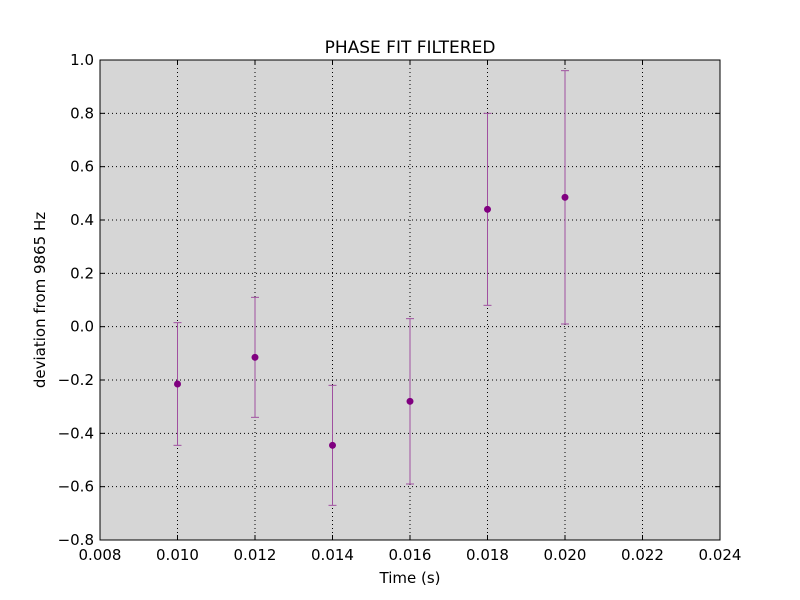 Image resolution: width=800 pixels, height=600 pixels. I want to click on y-axis-label: deviation from 9865 Hz, so click(40, 300).